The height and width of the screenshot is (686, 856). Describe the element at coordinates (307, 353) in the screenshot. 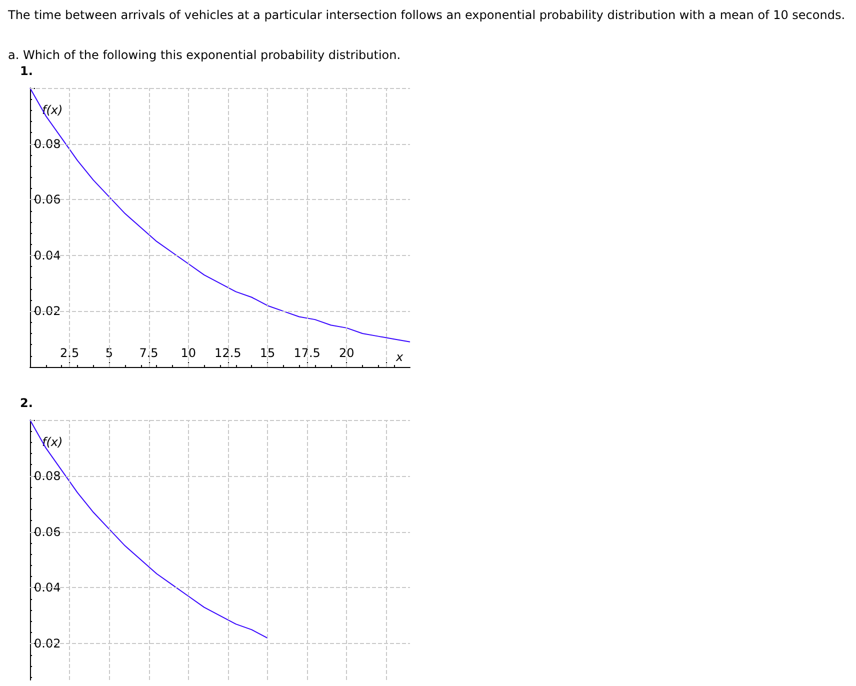

I see `x-tick-label: 17.5` at that location.